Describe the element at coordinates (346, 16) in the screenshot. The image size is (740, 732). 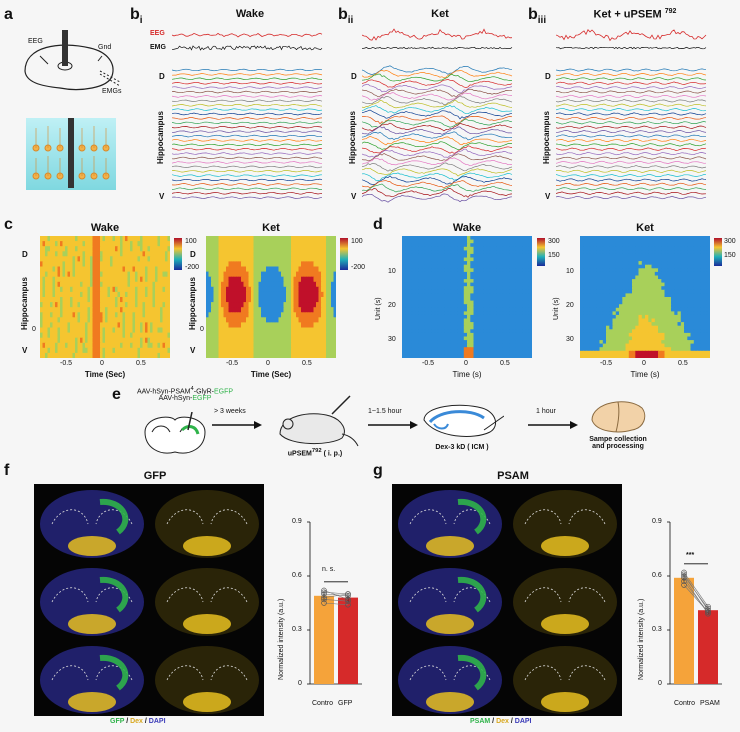
I see `panel-label-bii: bii` at that location.